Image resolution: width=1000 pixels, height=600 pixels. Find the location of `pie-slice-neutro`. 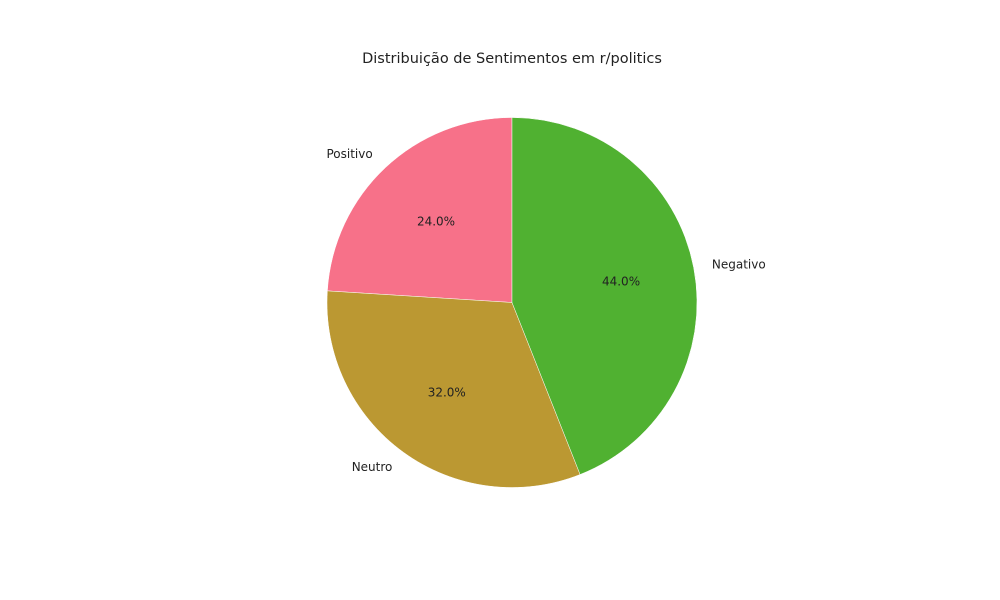

pie-slice-neutro is located at coordinates (453, 389).